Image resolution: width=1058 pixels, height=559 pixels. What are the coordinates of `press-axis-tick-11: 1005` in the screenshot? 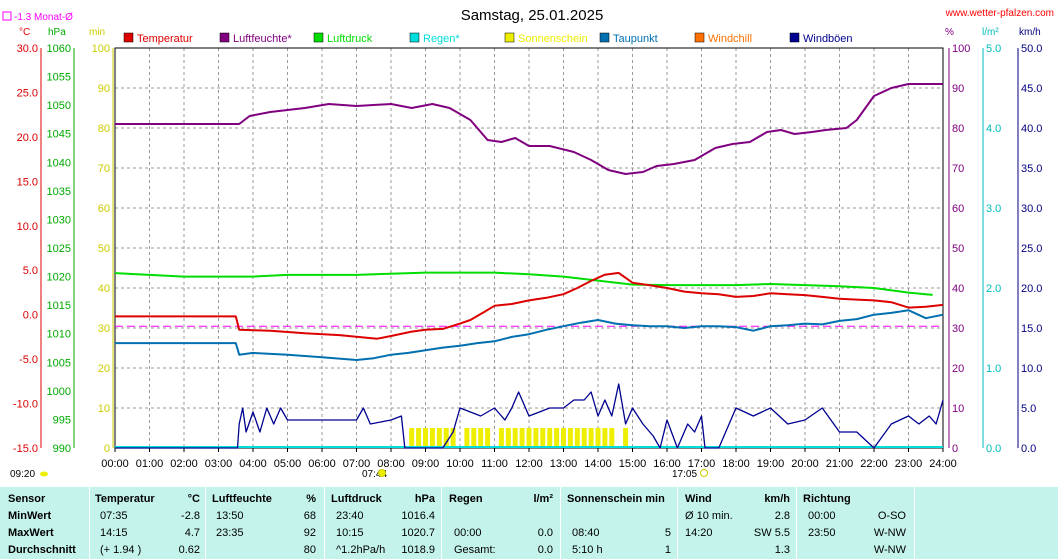 It's located at (59, 363).